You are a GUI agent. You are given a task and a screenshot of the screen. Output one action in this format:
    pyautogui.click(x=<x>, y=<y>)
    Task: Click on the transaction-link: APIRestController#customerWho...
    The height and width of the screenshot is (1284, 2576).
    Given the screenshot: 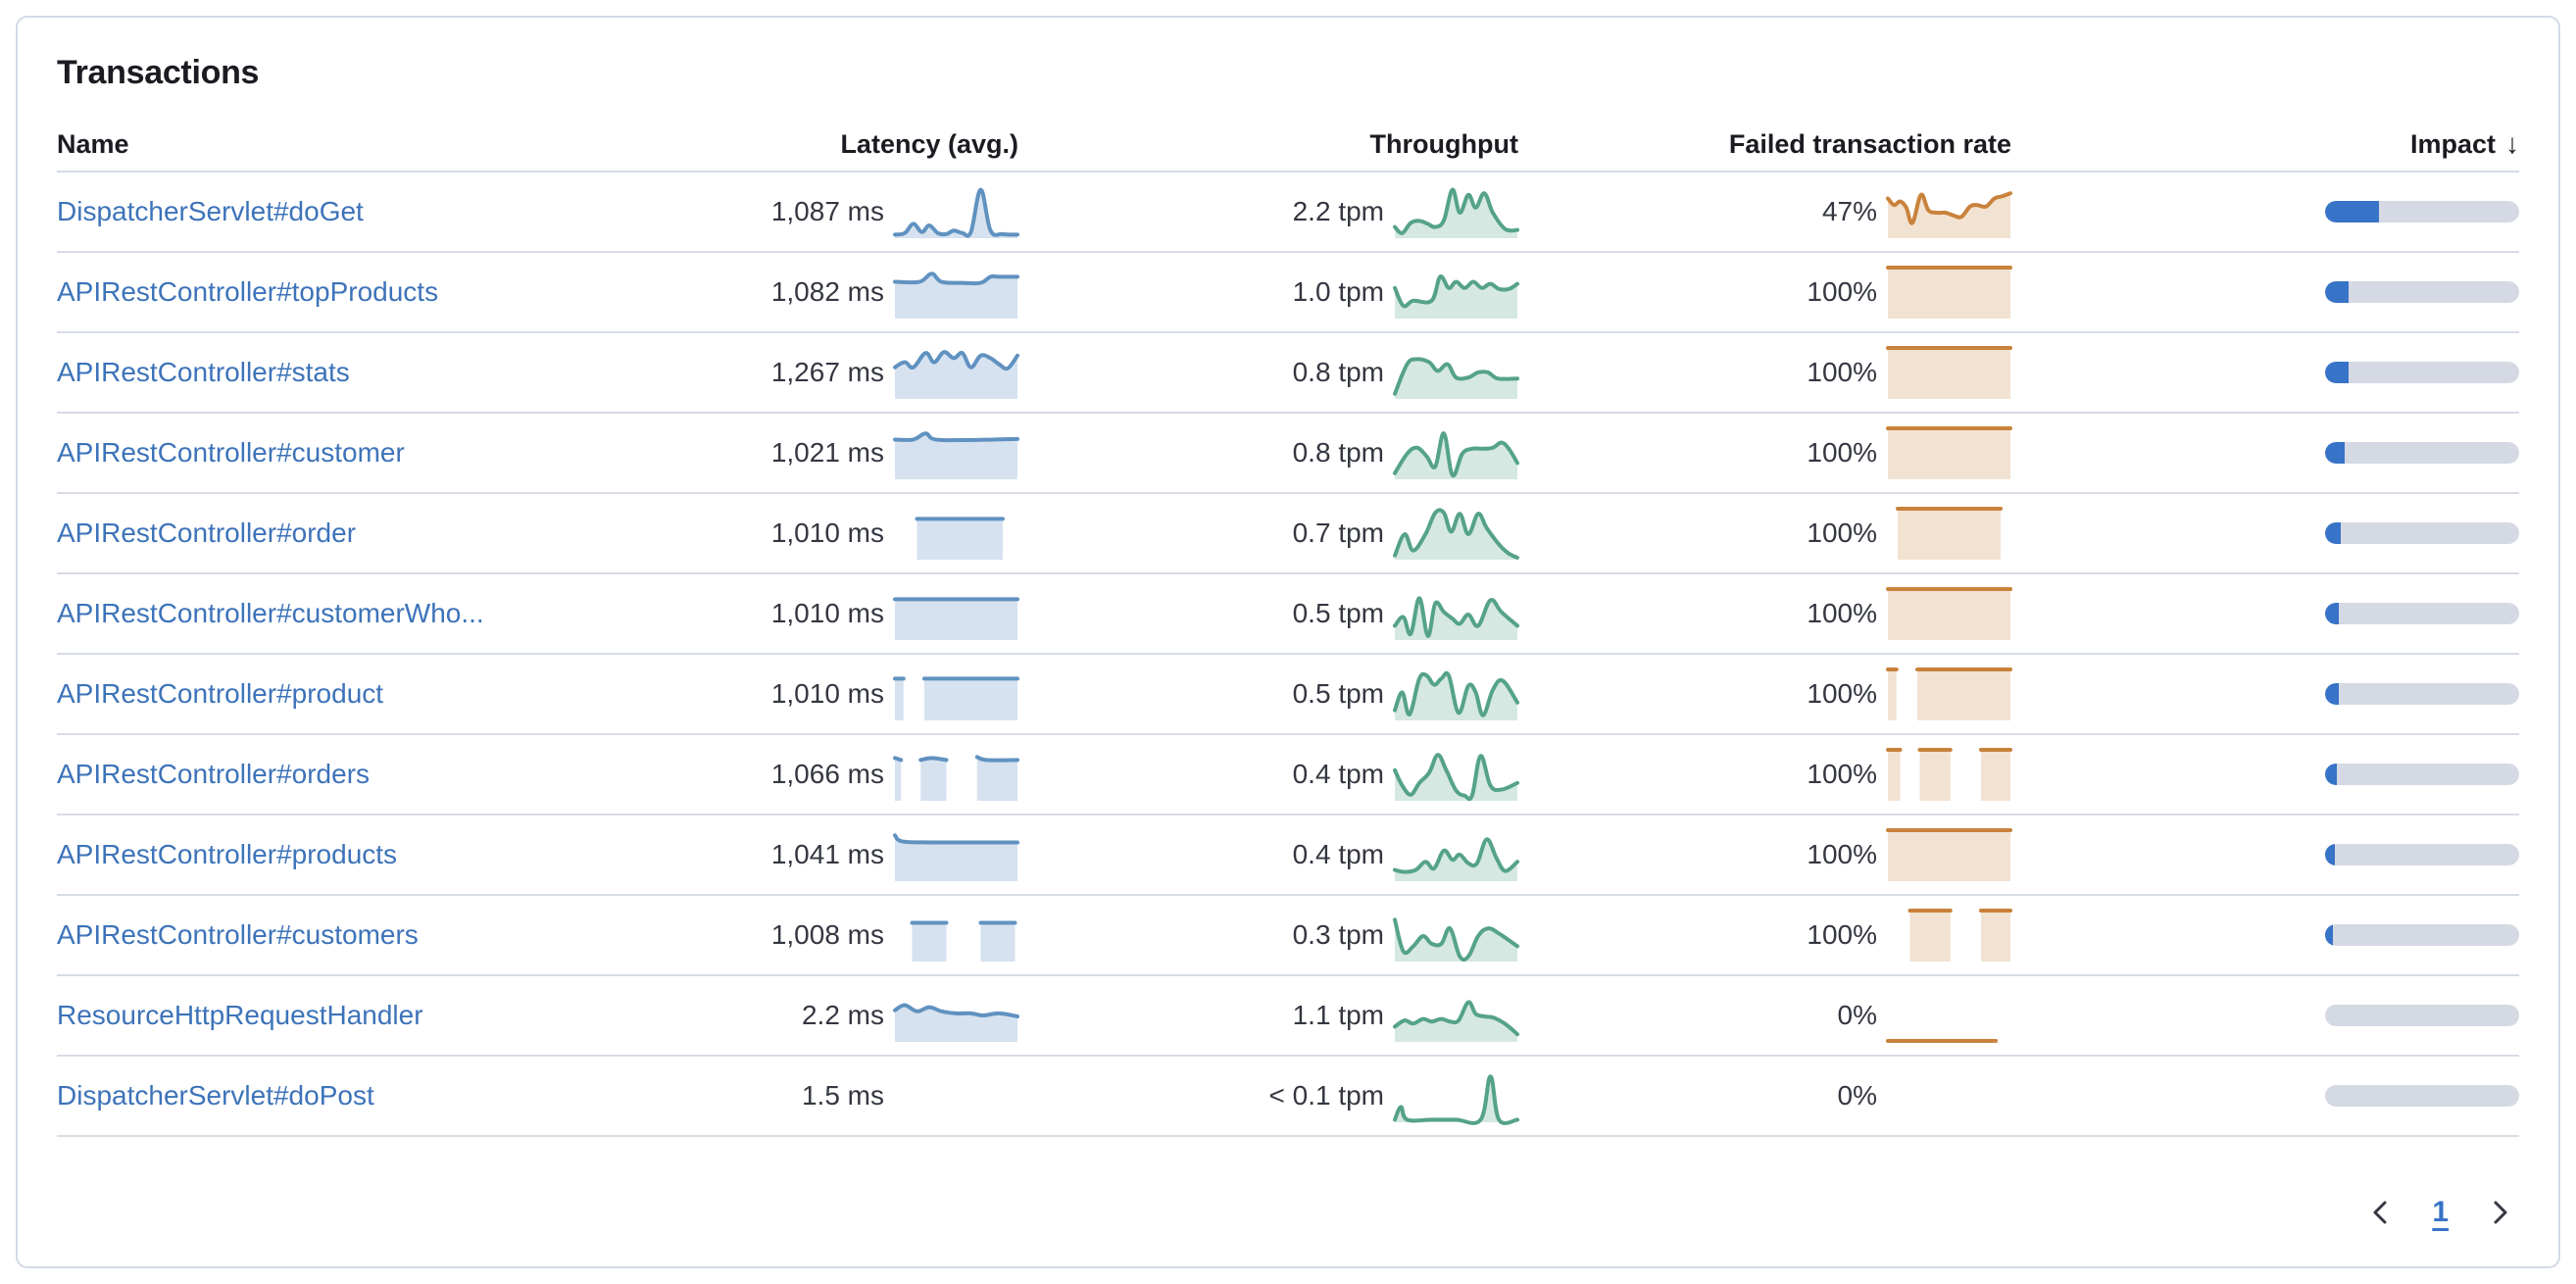 What is the action you would take?
    pyautogui.click(x=270, y=613)
    